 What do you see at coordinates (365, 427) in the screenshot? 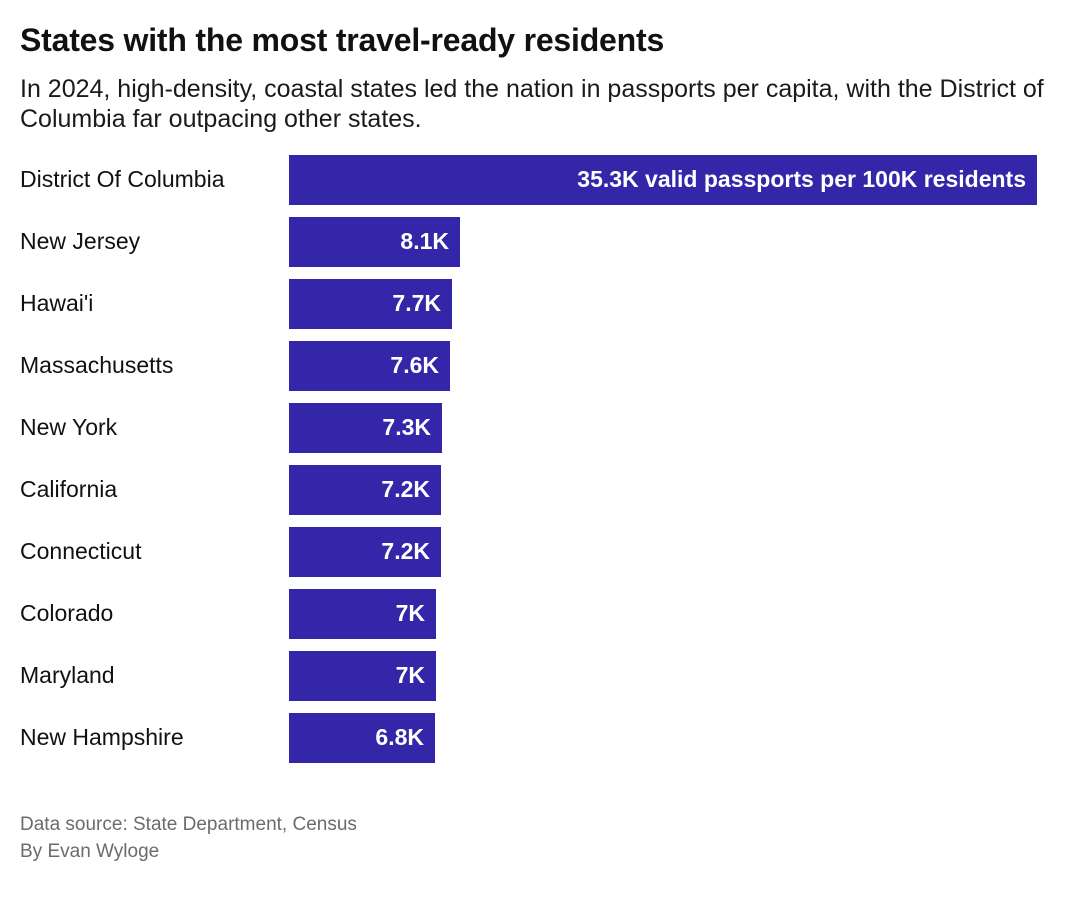
I see `bar: 7.3K` at bounding box center [365, 427].